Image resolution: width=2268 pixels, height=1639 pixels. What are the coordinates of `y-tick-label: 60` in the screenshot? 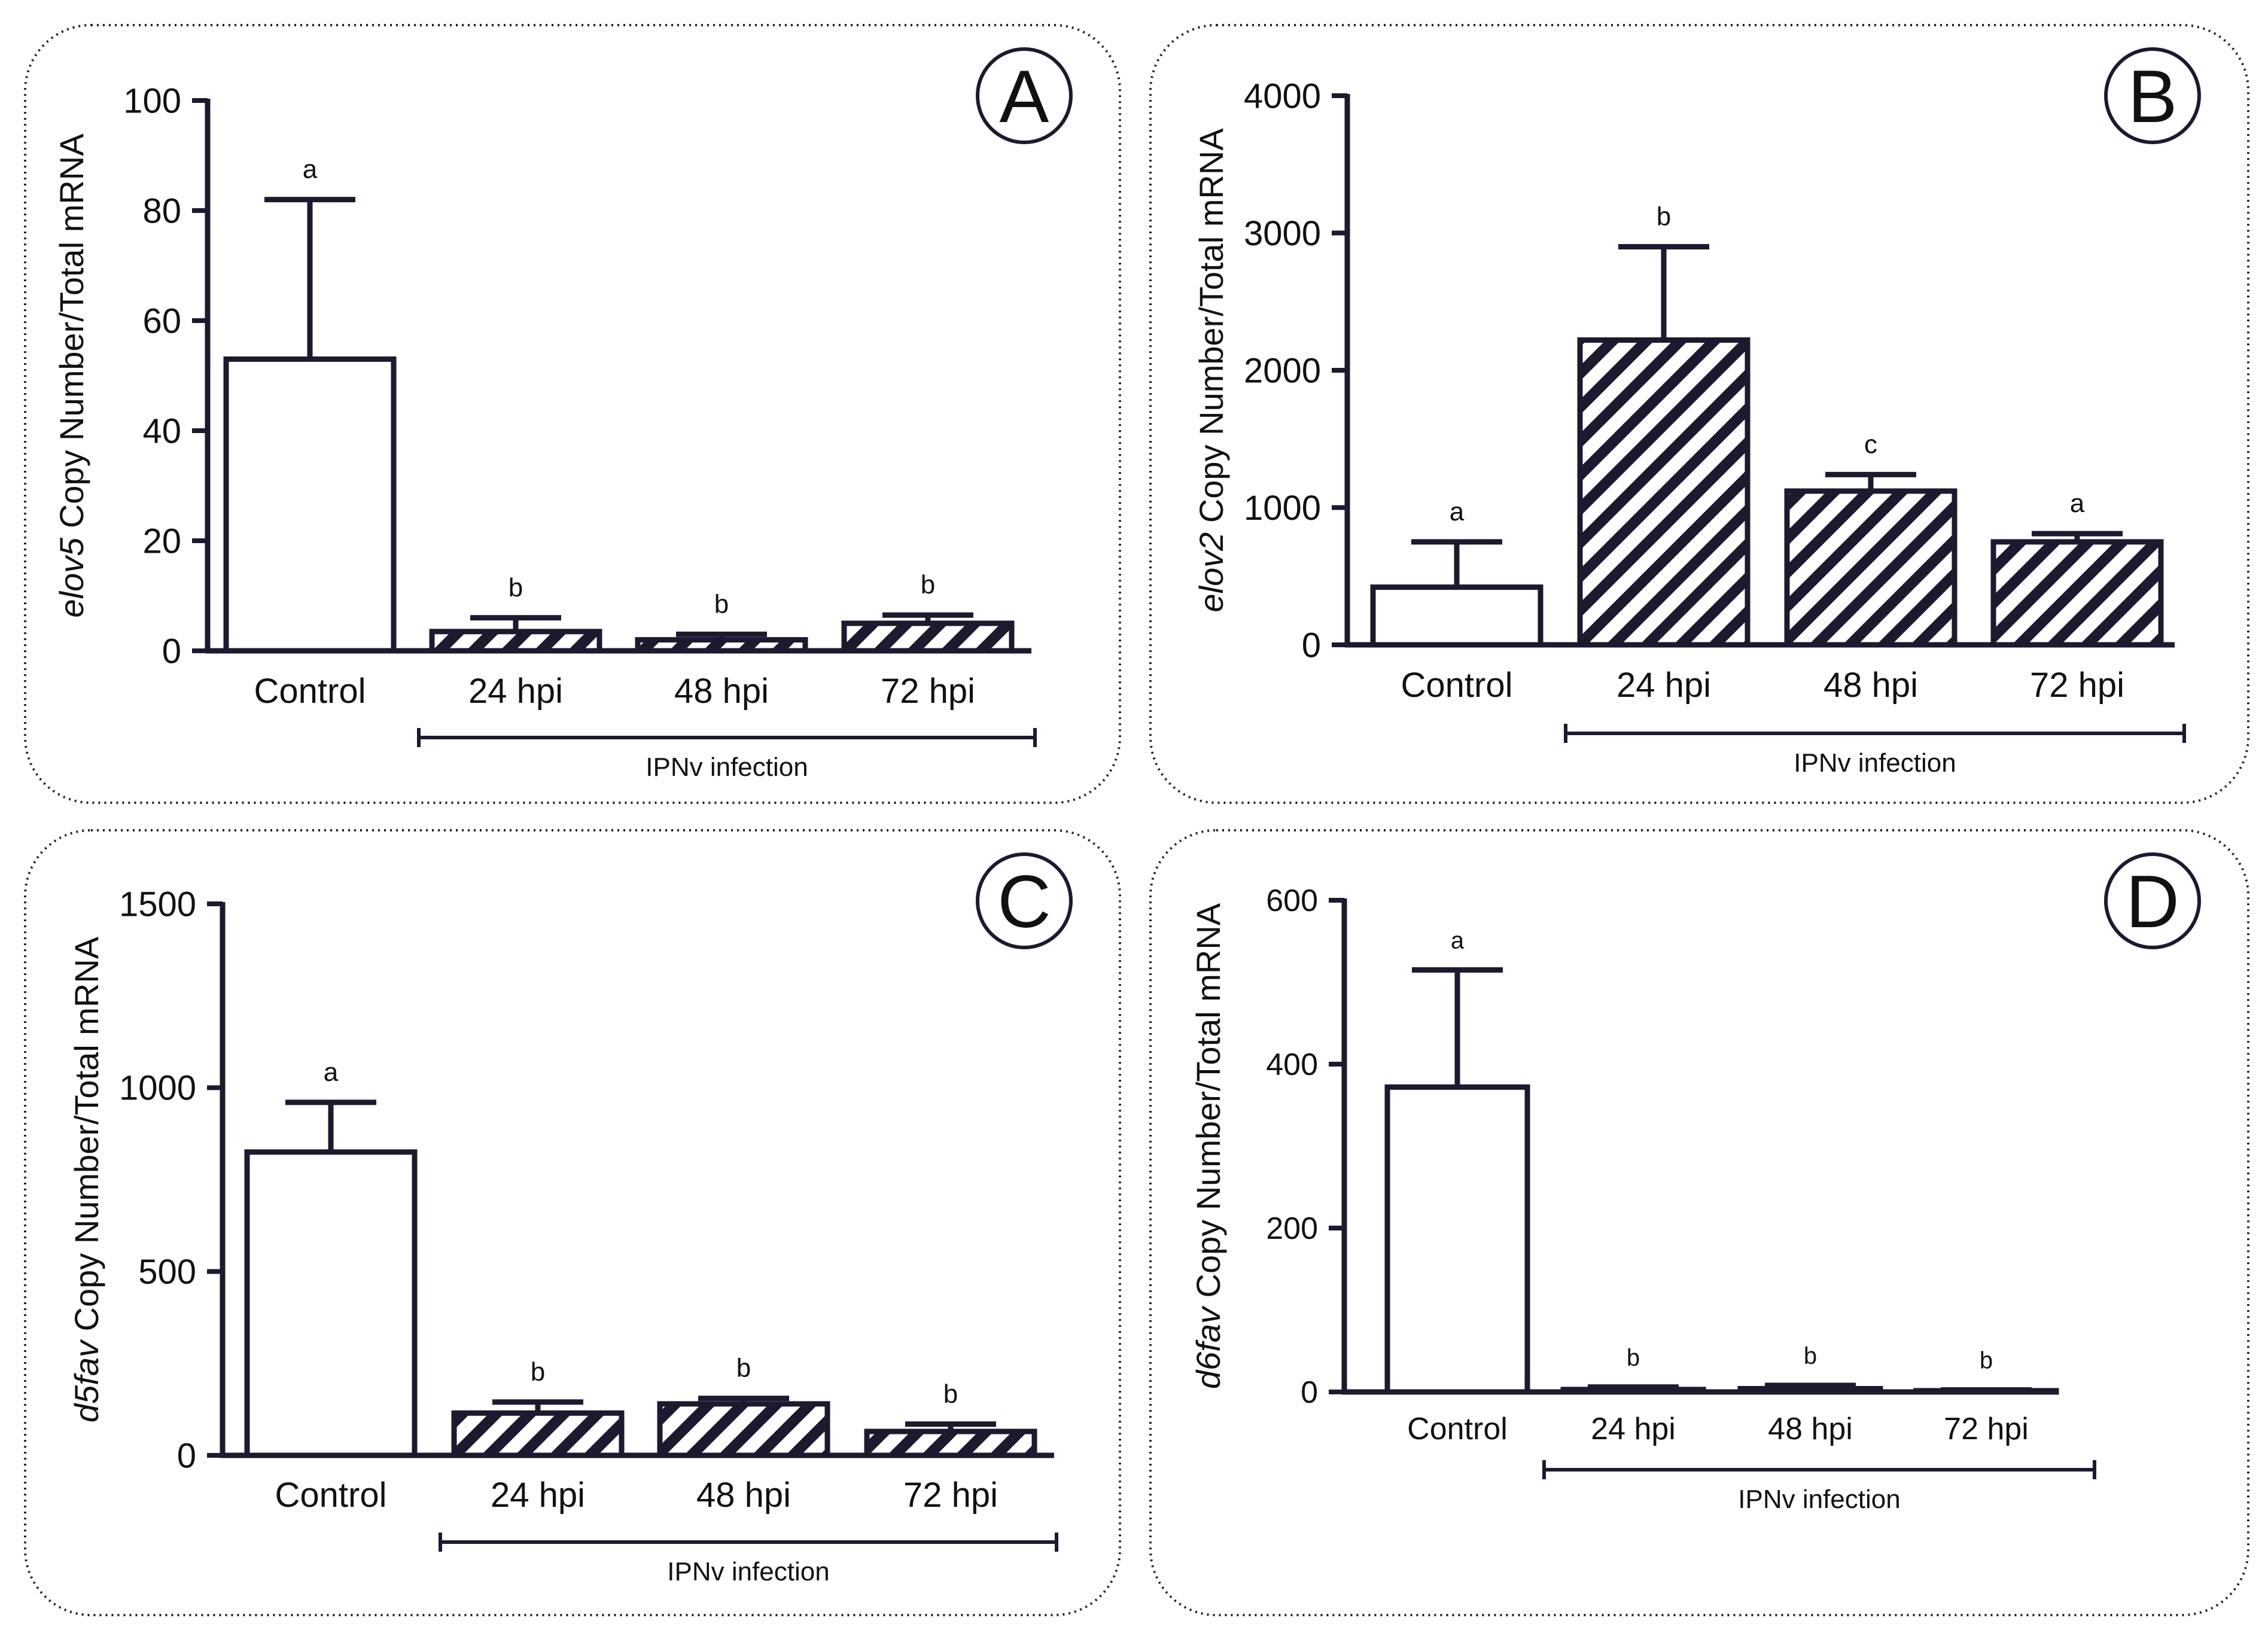 It's located at (161, 320).